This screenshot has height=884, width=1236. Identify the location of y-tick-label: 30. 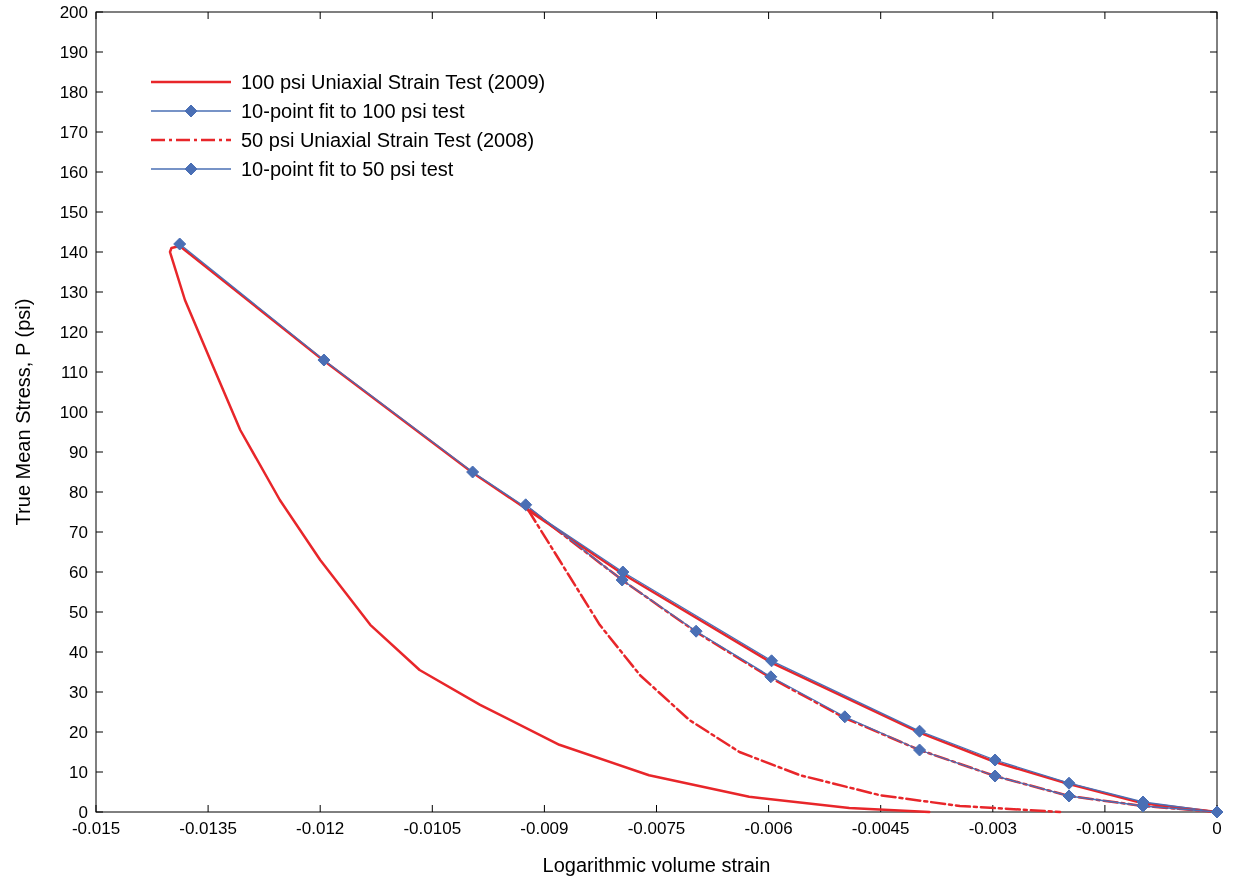
(78, 692).